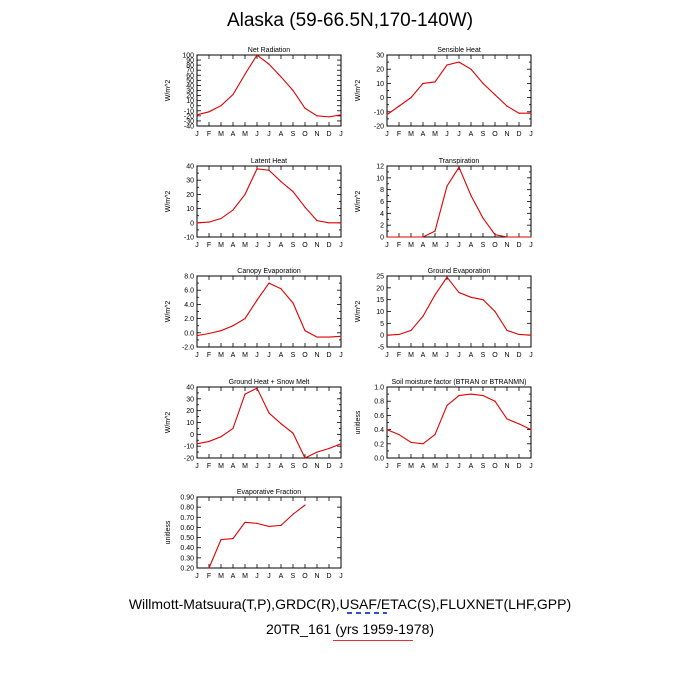  What do you see at coordinates (168, 91) in the screenshot?
I see `y-axis-label: W/m^2` at bounding box center [168, 91].